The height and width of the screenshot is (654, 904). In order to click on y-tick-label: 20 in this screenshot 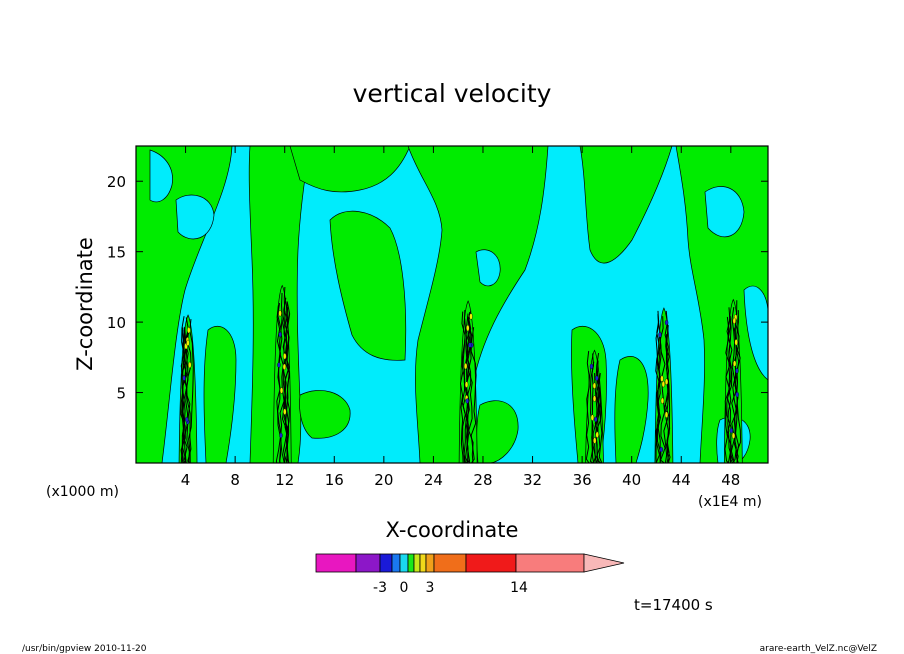, I will do `click(116, 182)`.